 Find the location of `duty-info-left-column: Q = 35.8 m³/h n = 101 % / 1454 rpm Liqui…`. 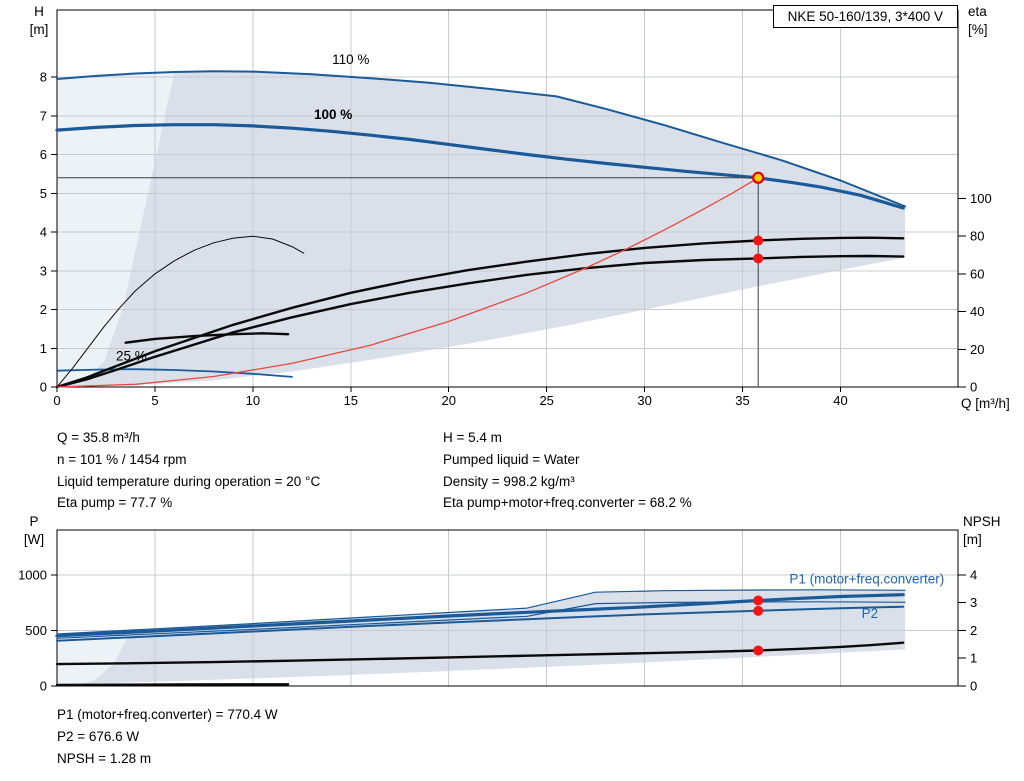

duty-info-left-column: Q = 35.8 m³/h n = 101 % / 1454 rpm Liqui… is located at coordinates (188, 470).